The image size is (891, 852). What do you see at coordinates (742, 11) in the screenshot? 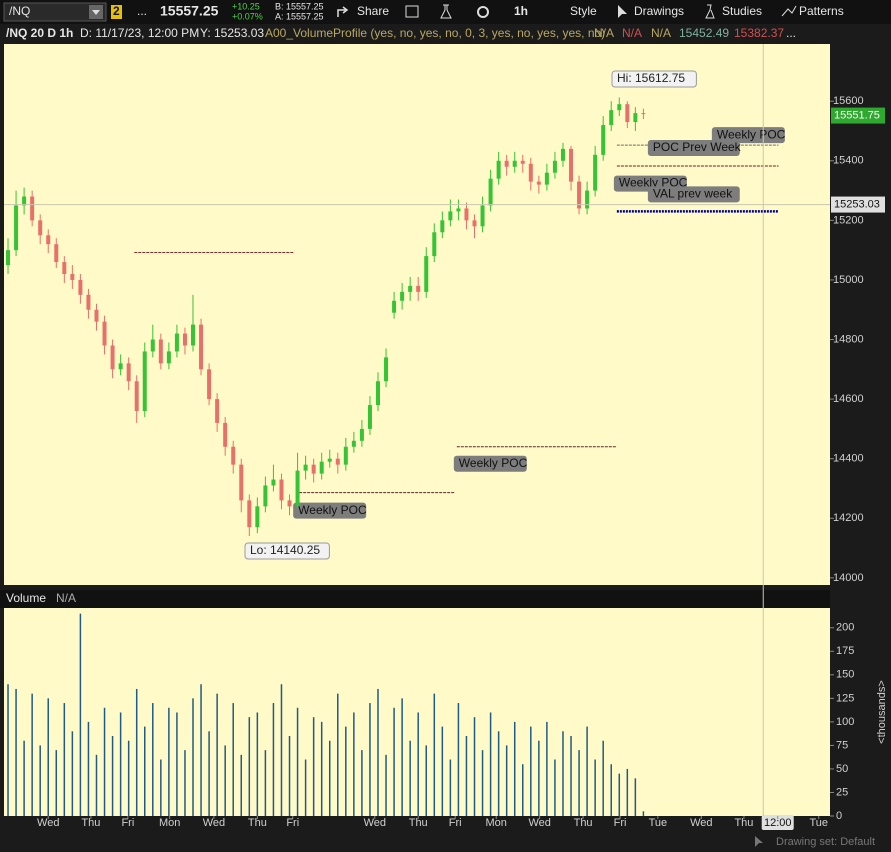
I see `studies: Studies` at bounding box center [742, 11].